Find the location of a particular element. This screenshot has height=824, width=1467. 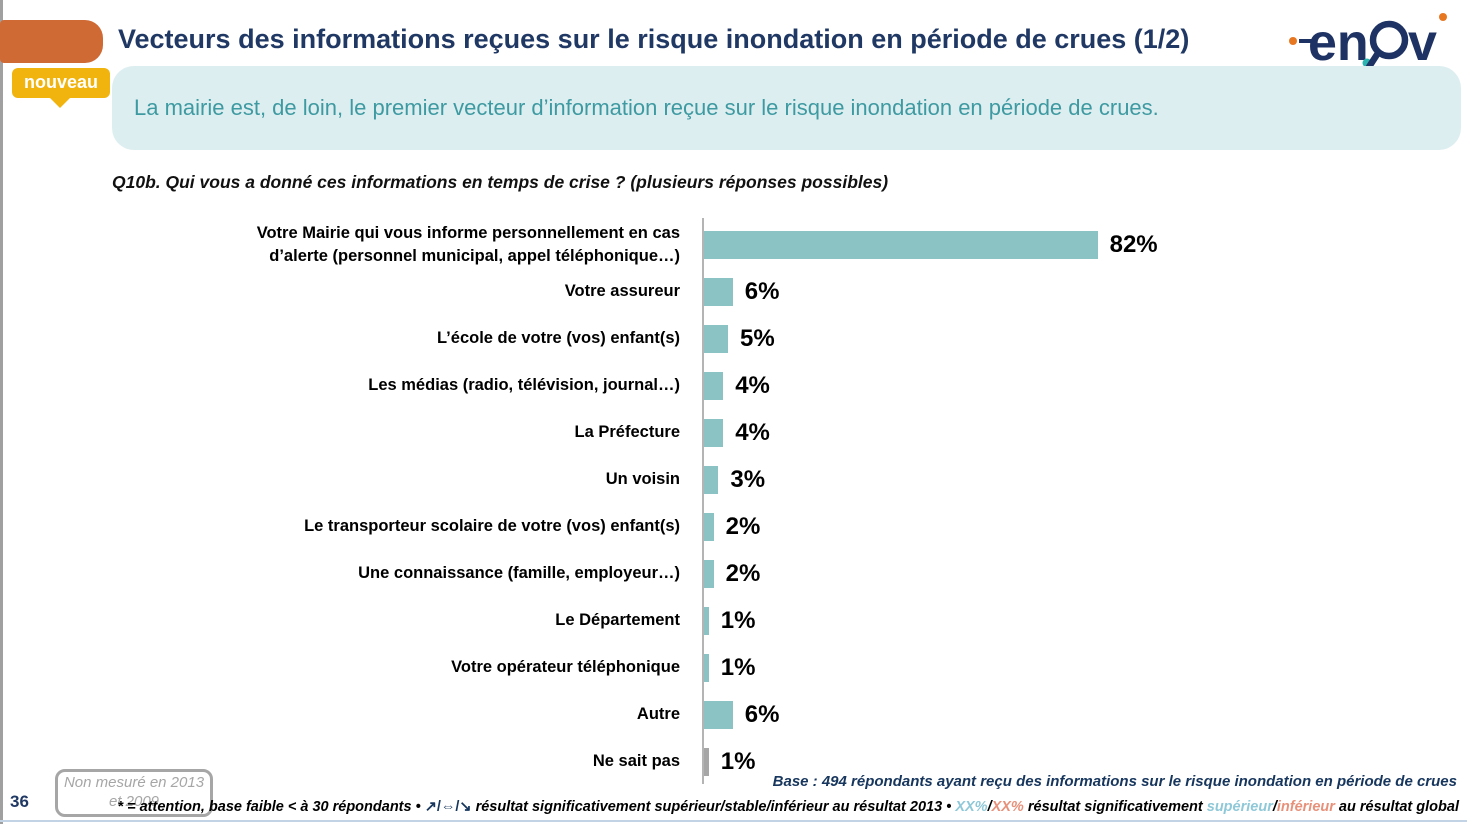

chart-row: Un voisin 3% is located at coordinates (733, 479).